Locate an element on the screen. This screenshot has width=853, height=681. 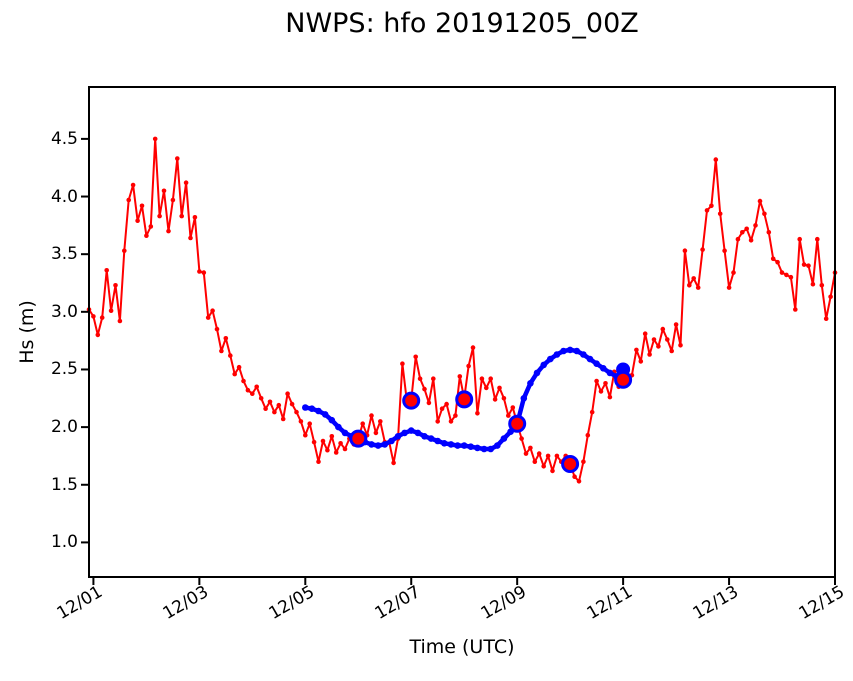
chart-title: NWPS: hfo 20191205_00Z is located at coordinates (462, 23).